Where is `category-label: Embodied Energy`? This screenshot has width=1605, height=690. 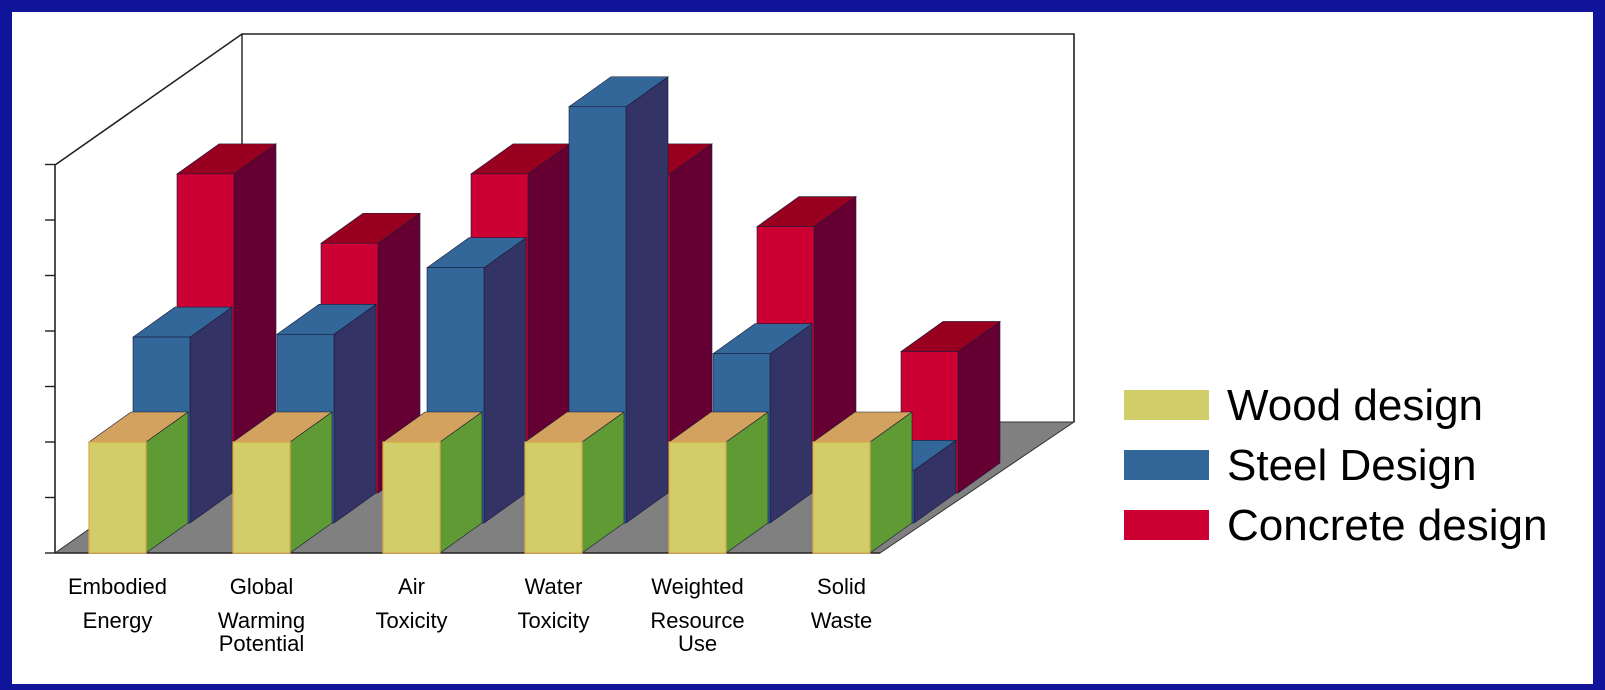
category-label: Embodied Energy is located at coordinates (117, 603).